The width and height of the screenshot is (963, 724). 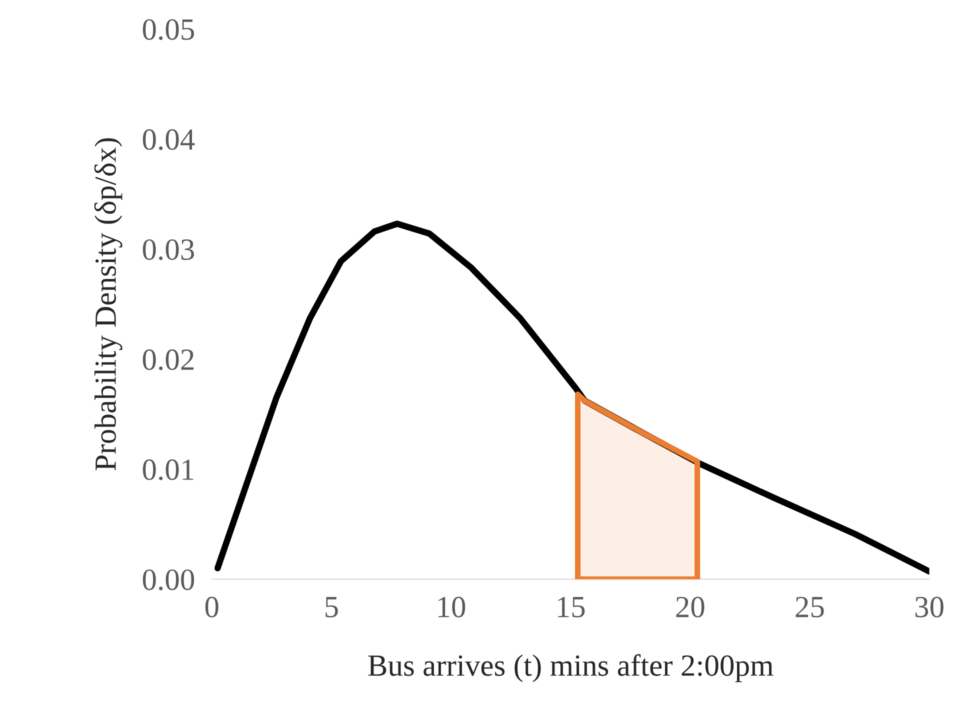 What do you see at coordinates (571, 607) in the screenshot?
I see `x-tick-label: 15` at bounding box center [571, 607].